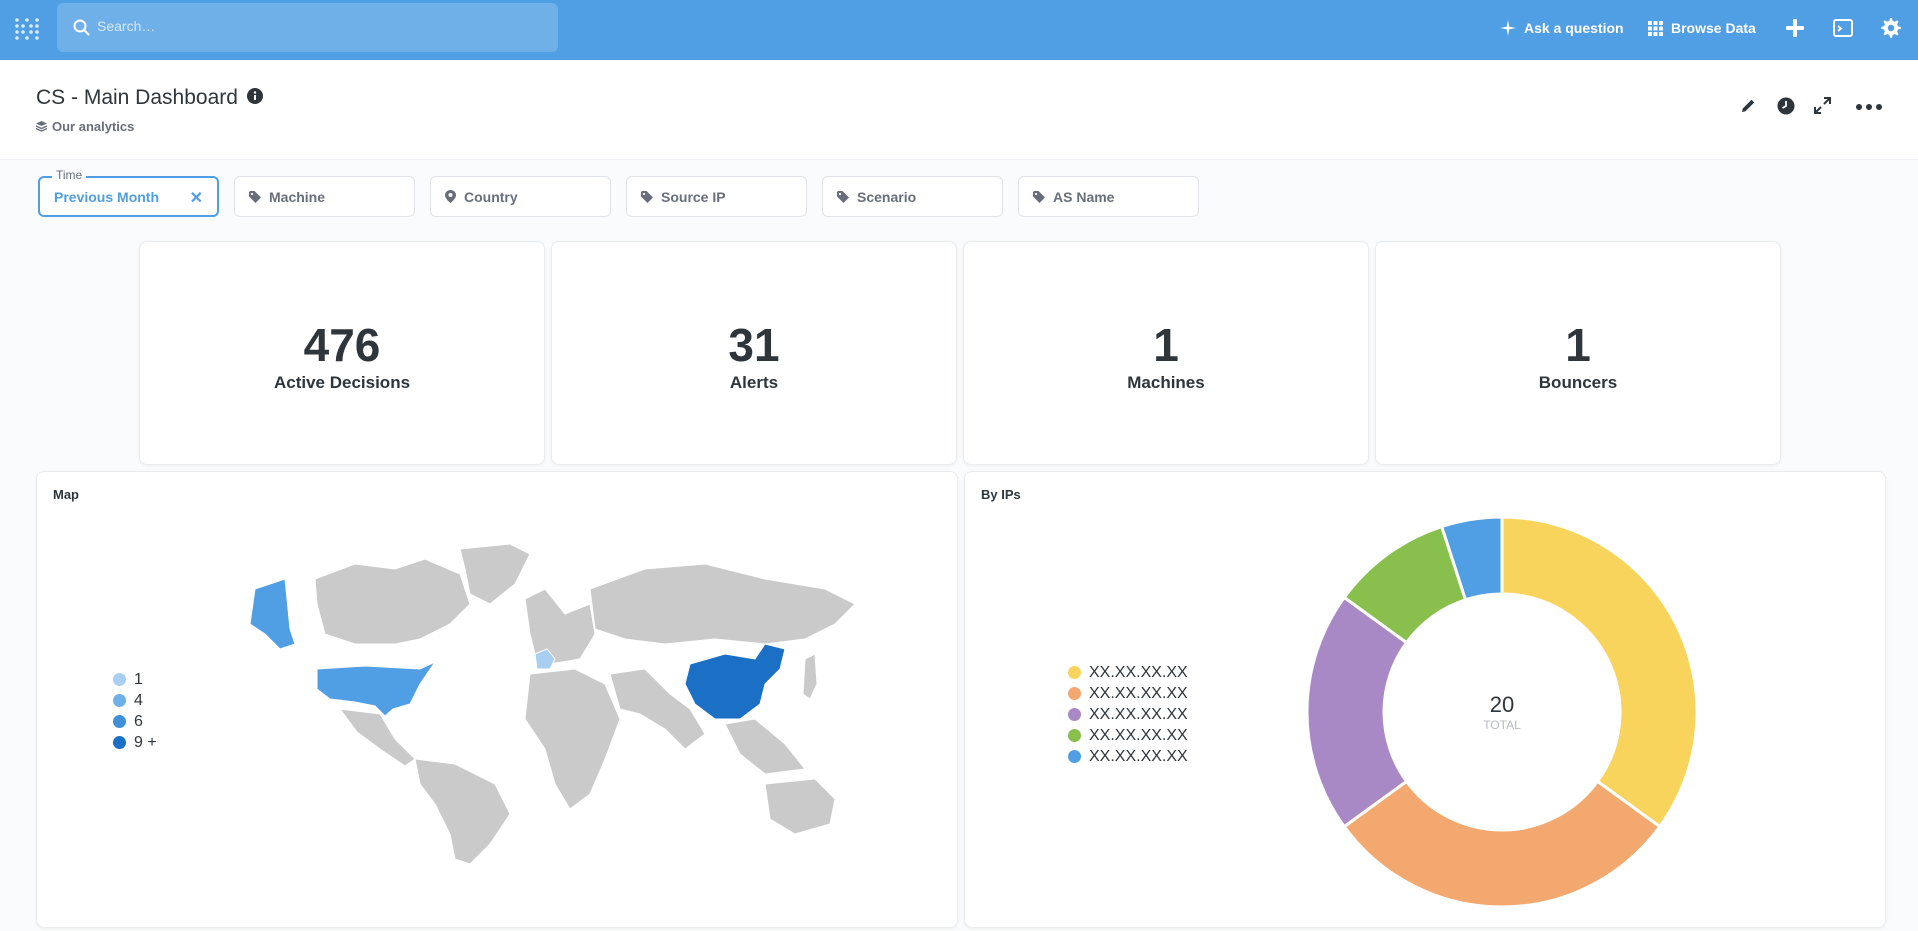  What do you see at coordinates (135, 679) in the screenshot?
I see `legend-item: 1` at bounding box center [135, 679].